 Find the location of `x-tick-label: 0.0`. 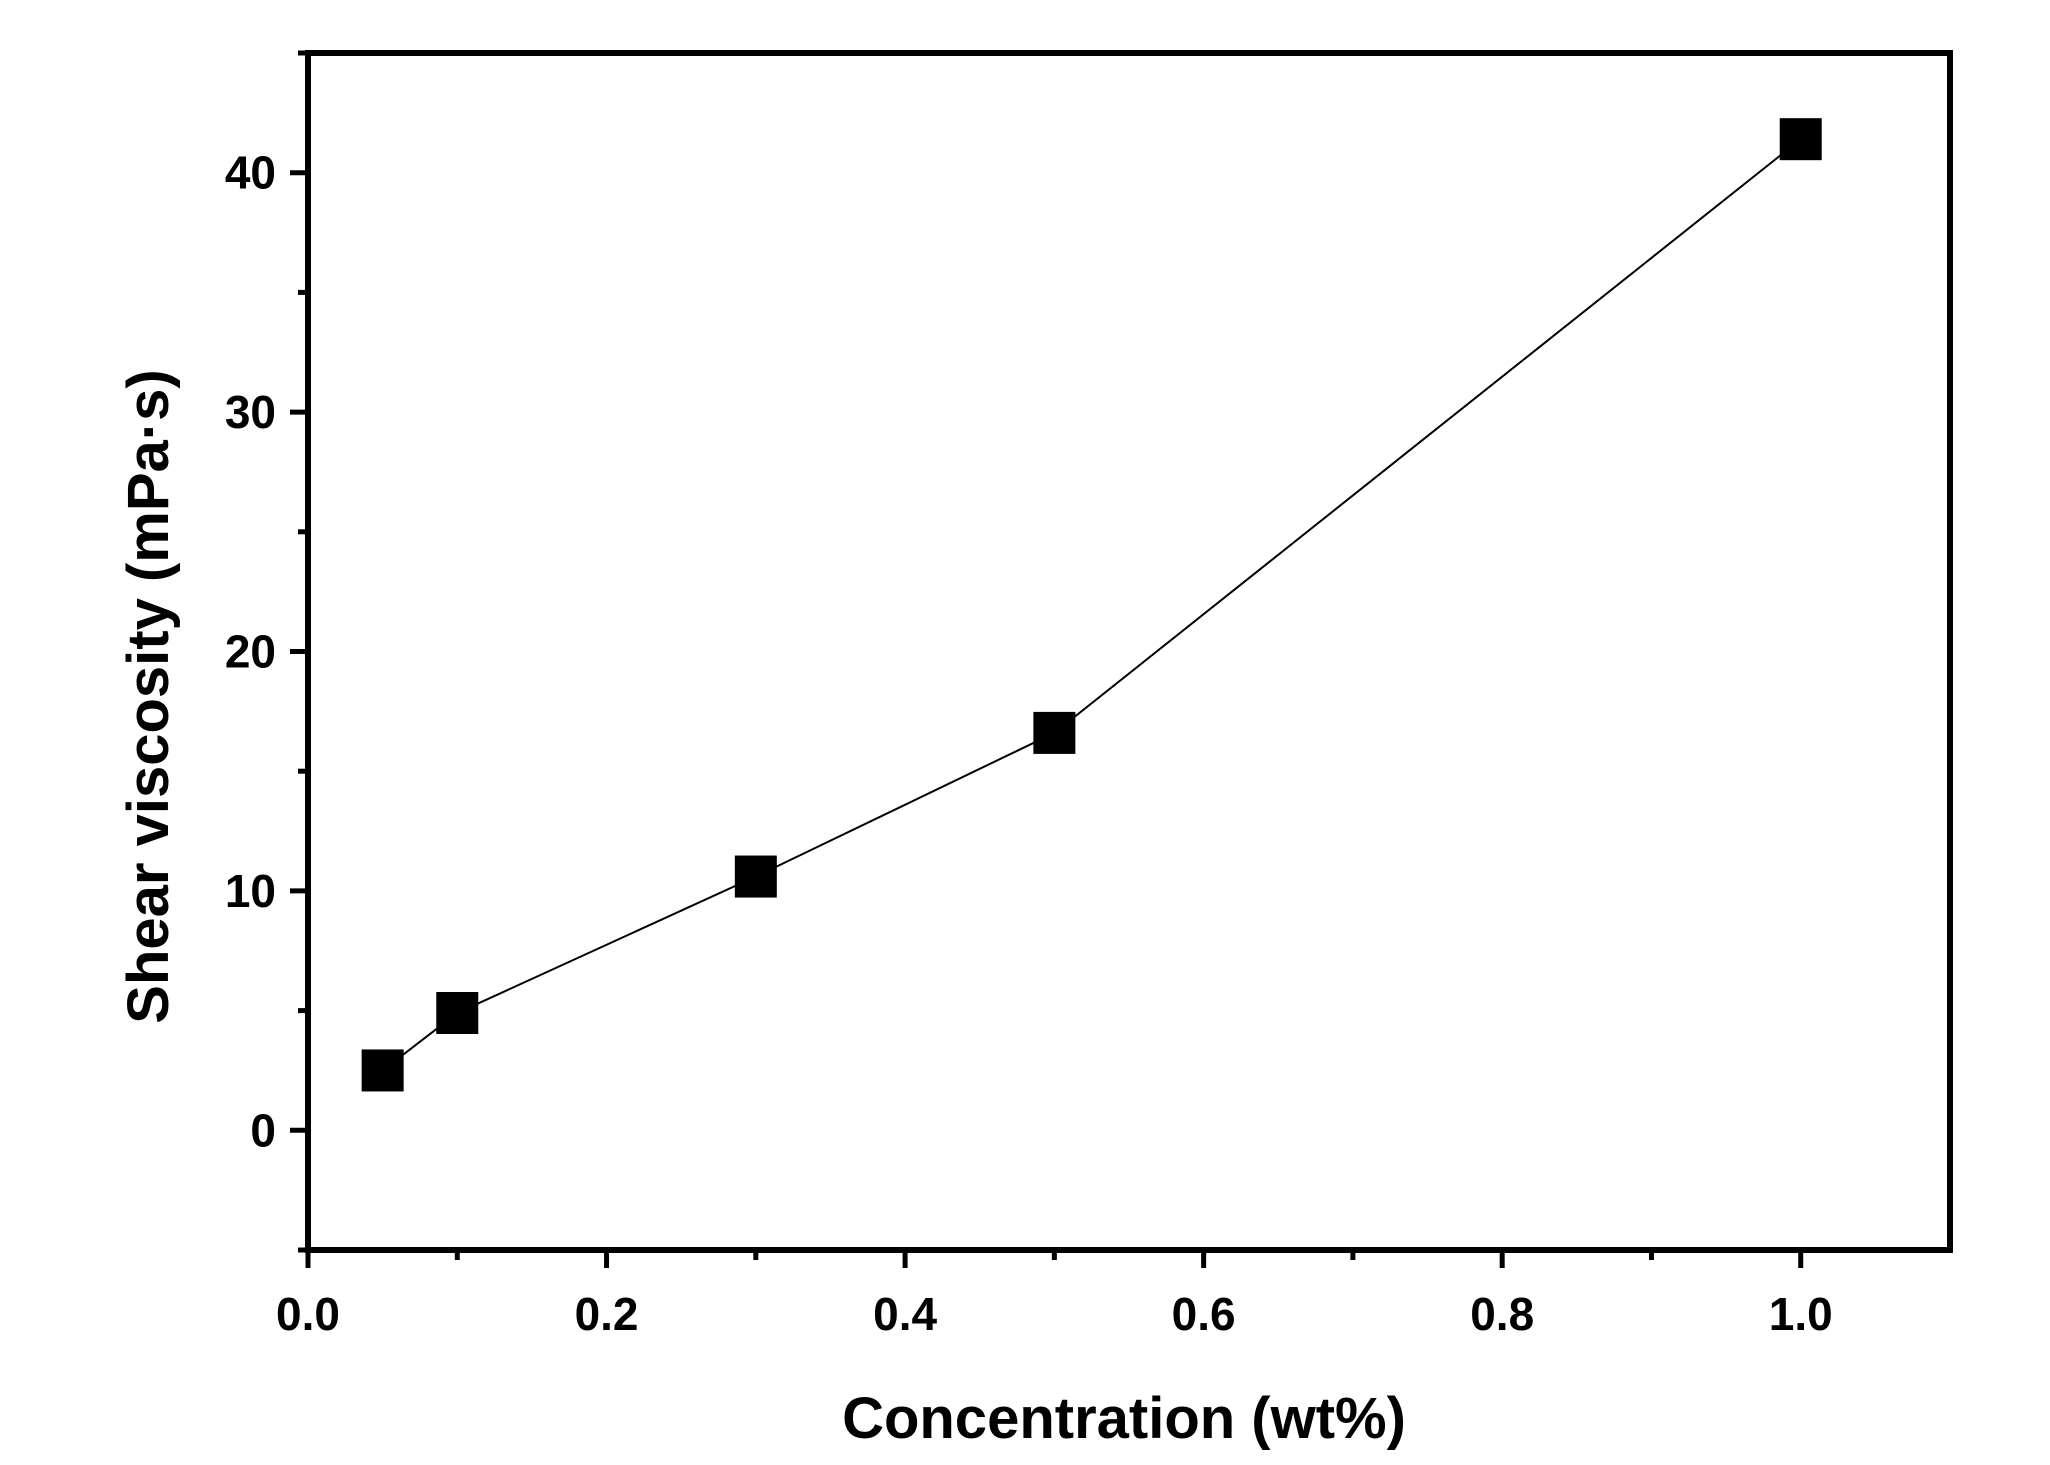

x-tick-label: 0.0 is located at coordinates (308, 1314).